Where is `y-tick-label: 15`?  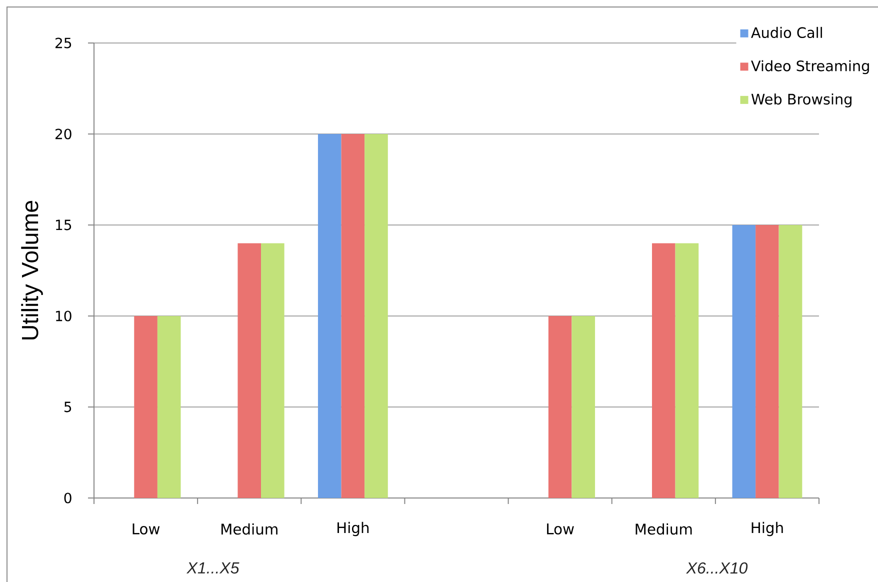
y-tick-label: 15 is located at coordinates (64, 225).